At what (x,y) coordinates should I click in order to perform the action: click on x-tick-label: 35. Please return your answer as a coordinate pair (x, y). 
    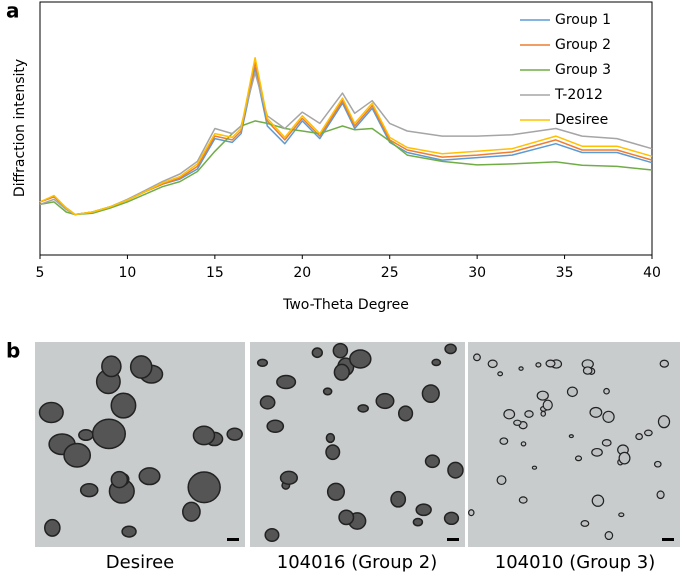
    Looking at the image, I should click on (565, 273).